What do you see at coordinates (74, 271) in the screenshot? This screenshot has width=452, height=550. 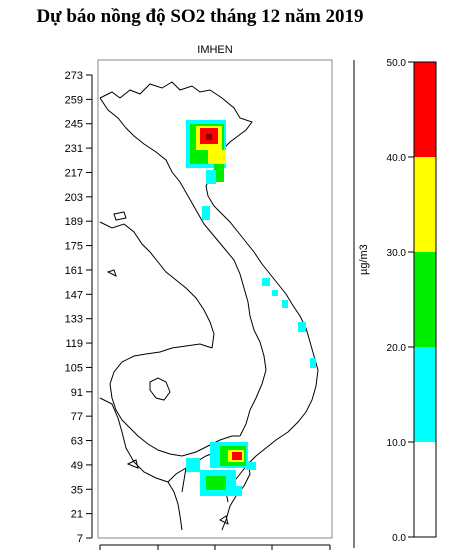 I see `y-tick-label: 161` at bounding box center [74, 271].